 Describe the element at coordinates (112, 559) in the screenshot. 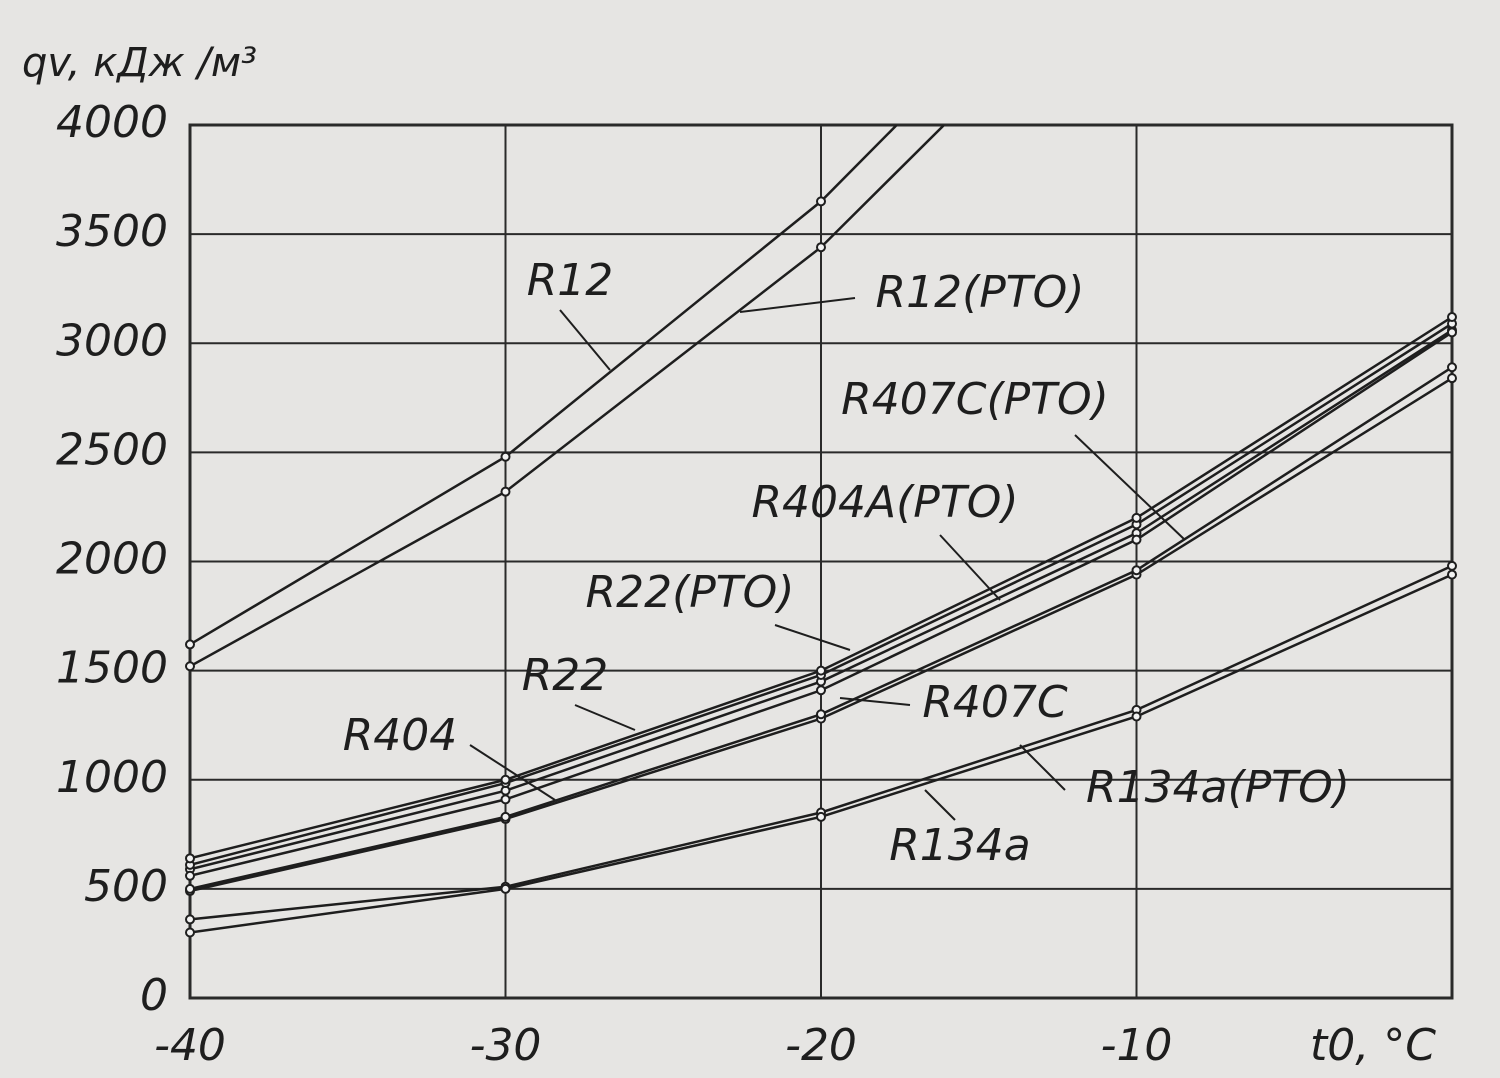

I see `y-tick-label: 2000` at that location.